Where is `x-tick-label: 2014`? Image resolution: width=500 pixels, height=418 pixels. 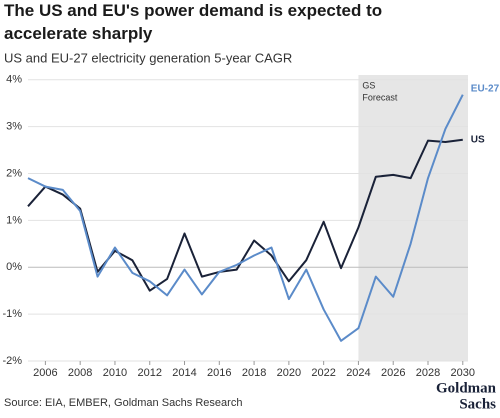 x-tick-label: 2014 is located at coordinates (184, 373).